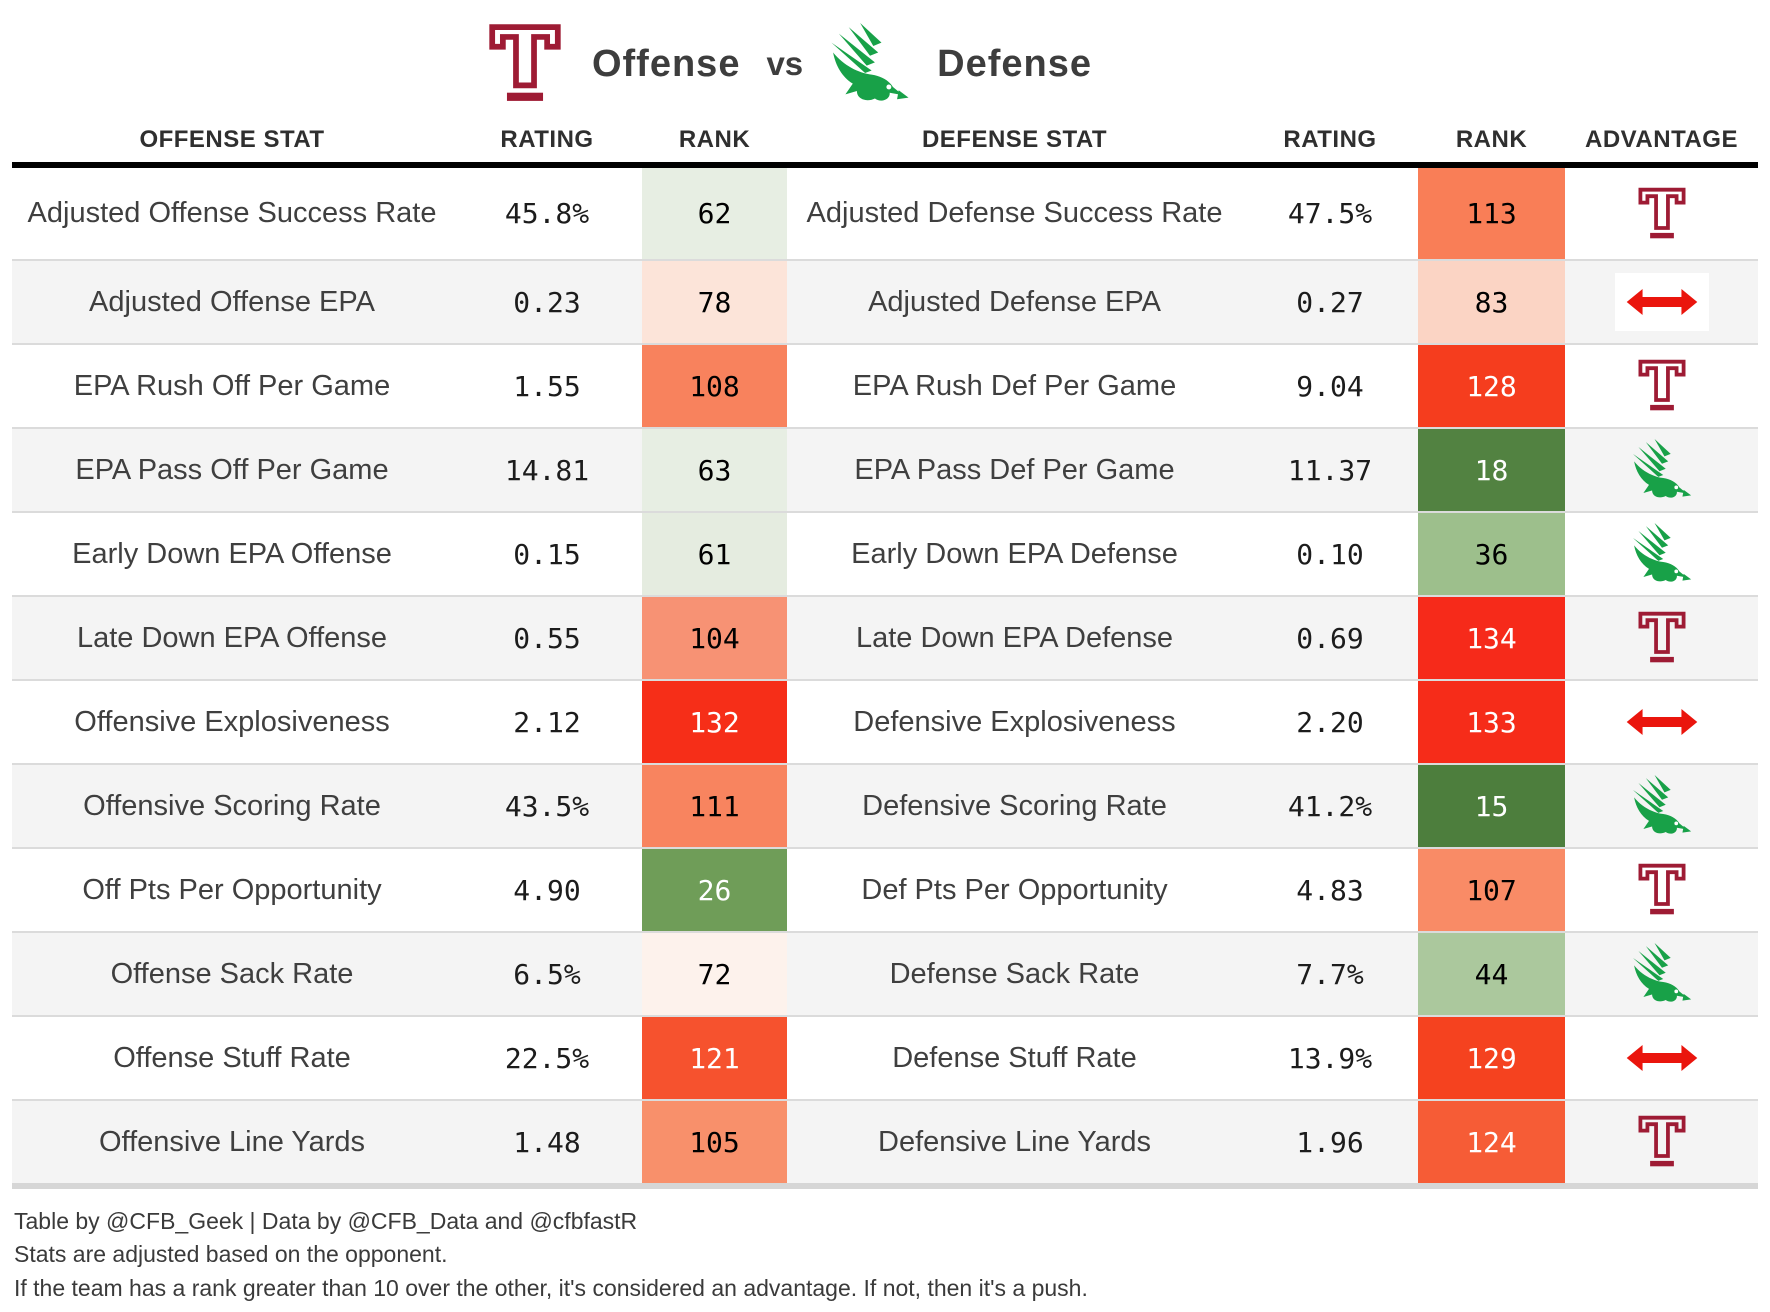  Describe the element at coordinates (547, 806) in the screenshot. I see `offense-rating-cell: 43.5%` at that location.